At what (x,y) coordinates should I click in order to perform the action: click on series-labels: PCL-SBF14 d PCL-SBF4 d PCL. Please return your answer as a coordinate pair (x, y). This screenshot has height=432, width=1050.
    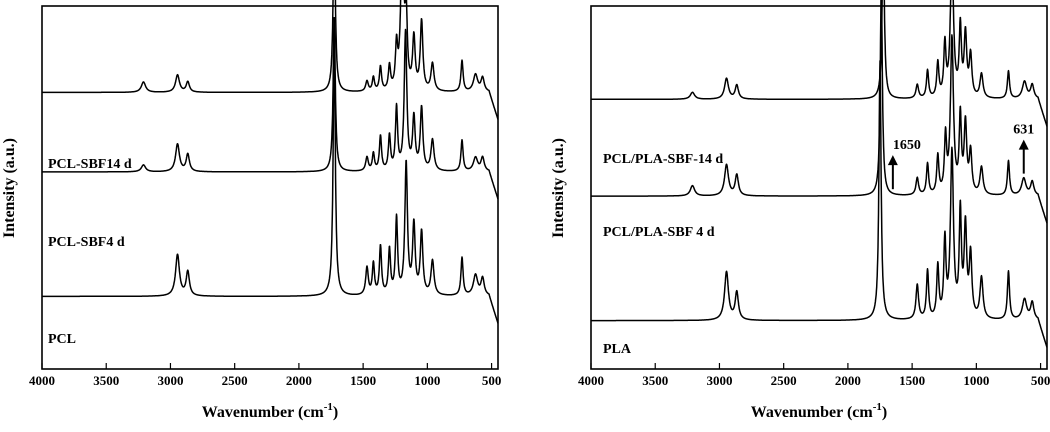
    Looking at the image, I should click on (90, 252).